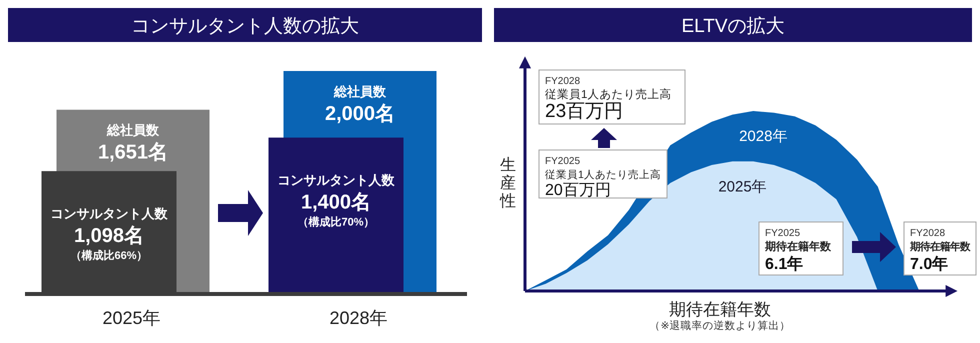 The height and width of the screenshot is (343, 980). Describe the element at coordinates (133, 153) in the screenshot. I see `data-label: 1,651名` at that location.